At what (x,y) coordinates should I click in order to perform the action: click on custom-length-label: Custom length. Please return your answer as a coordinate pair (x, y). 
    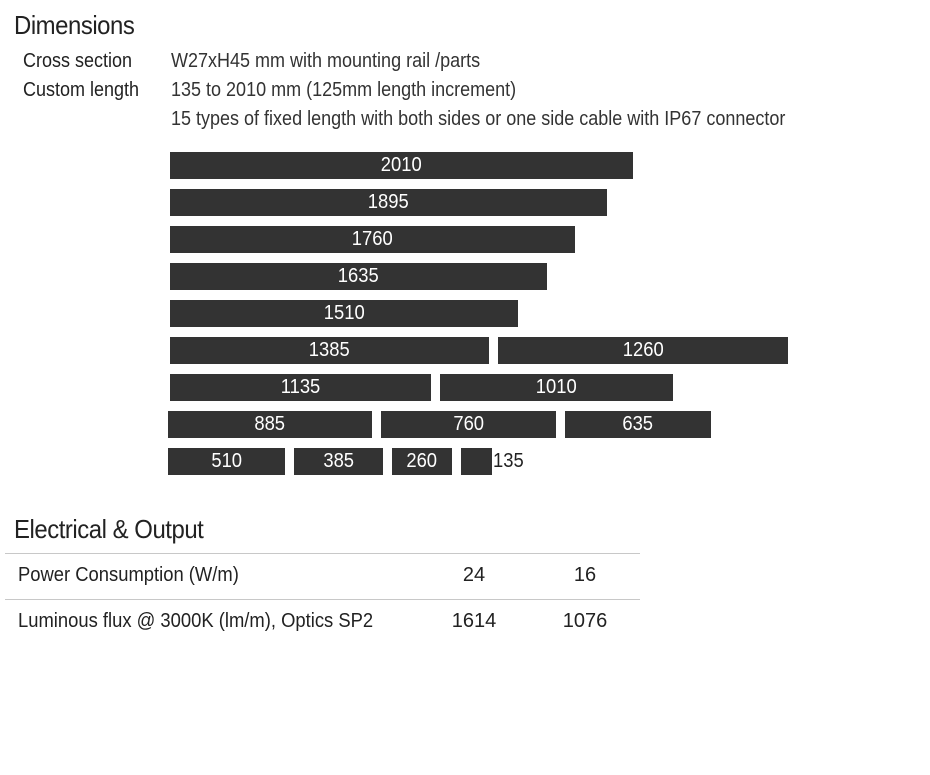
    Looking at the image, I should click on (81, 90).